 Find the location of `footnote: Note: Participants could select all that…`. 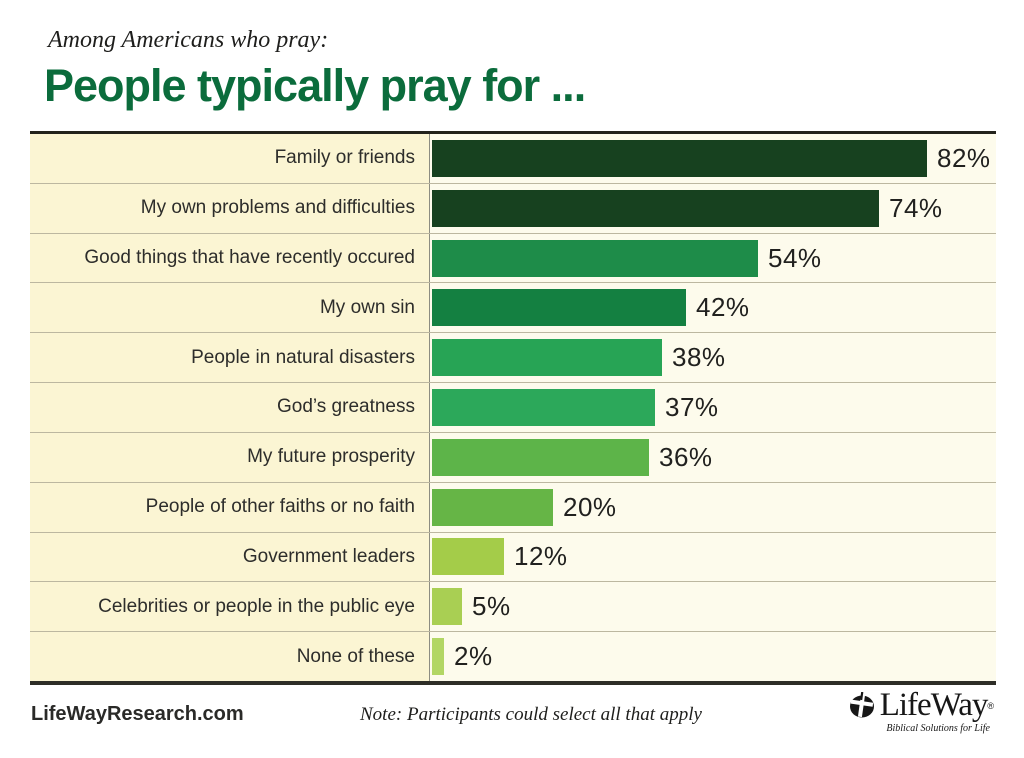

footnote: Note: Participants could select all that… is located at coordinates (531, 714).